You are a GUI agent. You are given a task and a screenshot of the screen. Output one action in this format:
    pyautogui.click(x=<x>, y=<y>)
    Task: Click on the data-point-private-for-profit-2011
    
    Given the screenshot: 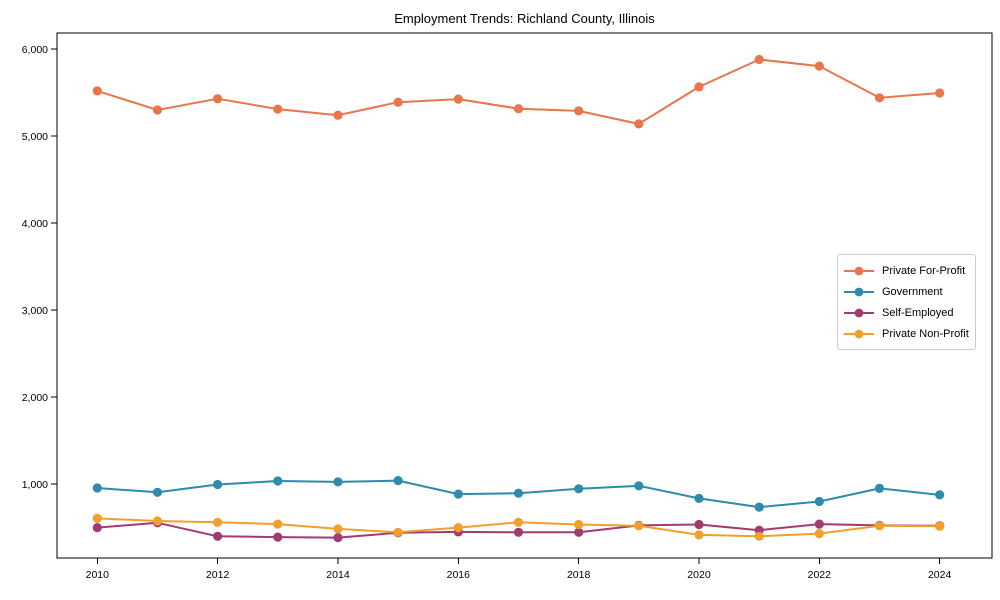 What is the action you would take?
    pyautogui.click(x=157, y=110)
    